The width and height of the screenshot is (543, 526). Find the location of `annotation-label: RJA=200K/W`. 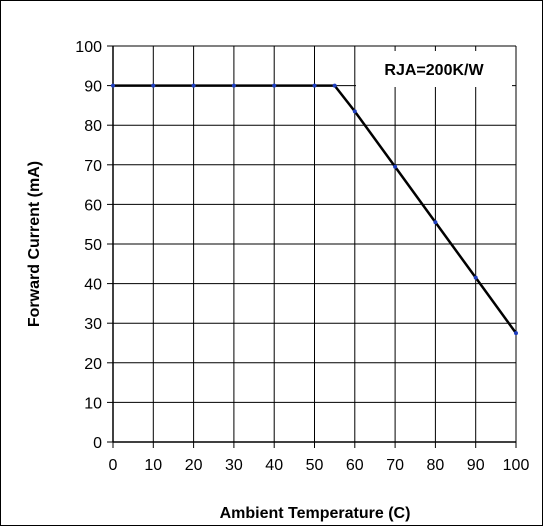

annotation-label: RJA=200K/W is located at coordinates (434, 70).